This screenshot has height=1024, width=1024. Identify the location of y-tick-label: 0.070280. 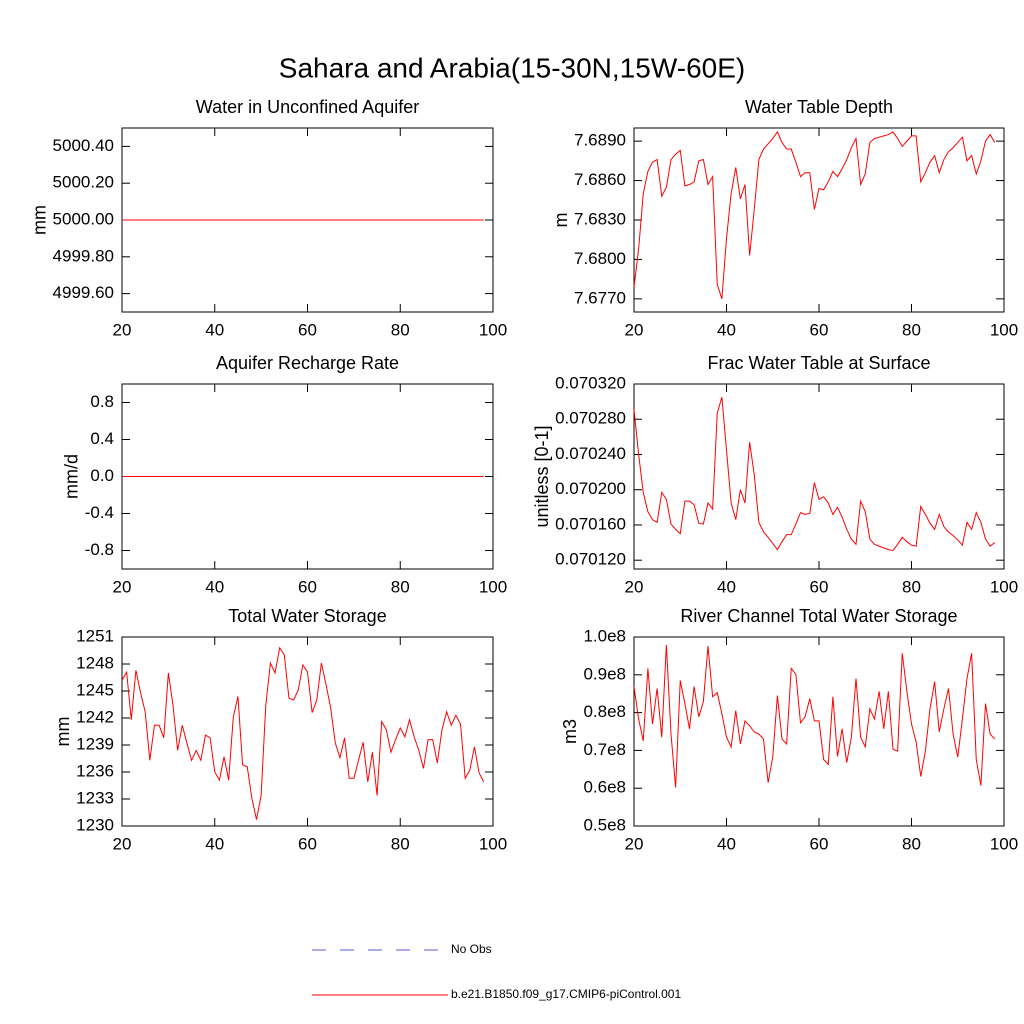
(590, 418).